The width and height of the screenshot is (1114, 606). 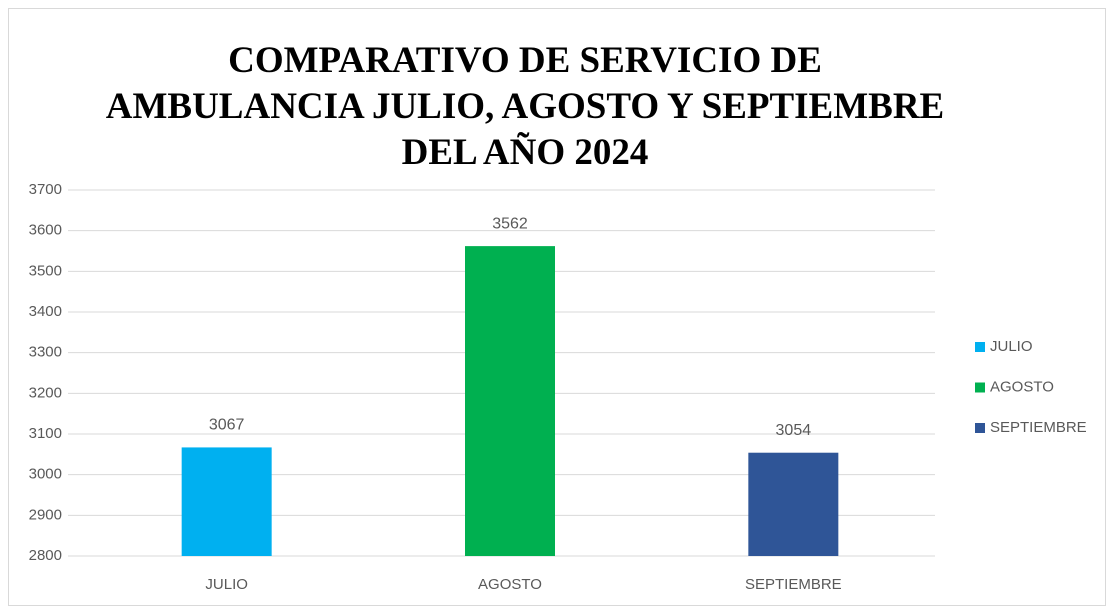 What do you see at coordinates (227, 425) in the screenshot?
I see `value-label: 3067` at bounding box center [227, 425].